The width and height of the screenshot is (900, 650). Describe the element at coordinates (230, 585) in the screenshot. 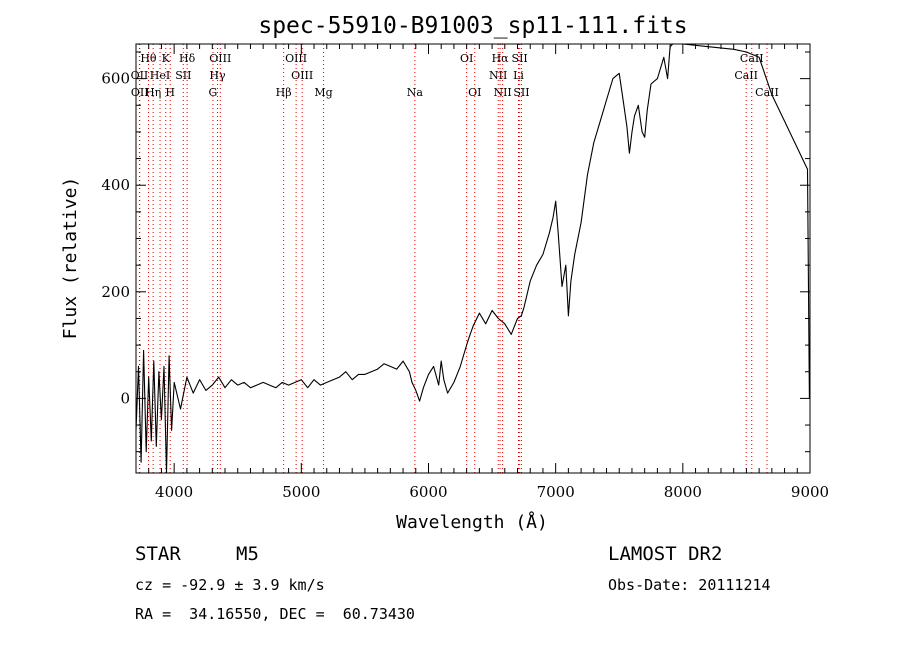

I see `redshift-info: cz = -92.9 ± 3.9 km/s` at that location.